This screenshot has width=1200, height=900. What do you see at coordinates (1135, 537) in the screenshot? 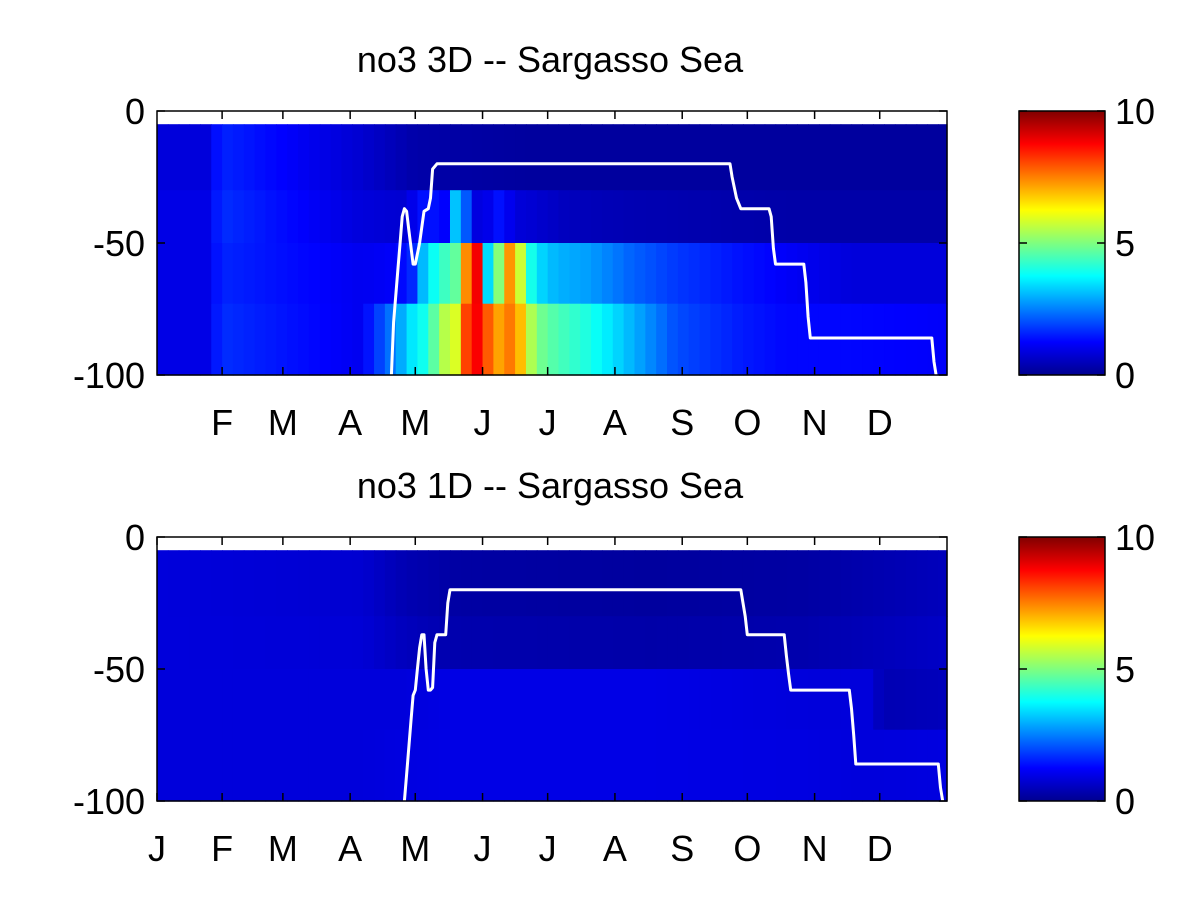
I see `colorbar-tick-label: 10` at bounding box center [1135, 537].